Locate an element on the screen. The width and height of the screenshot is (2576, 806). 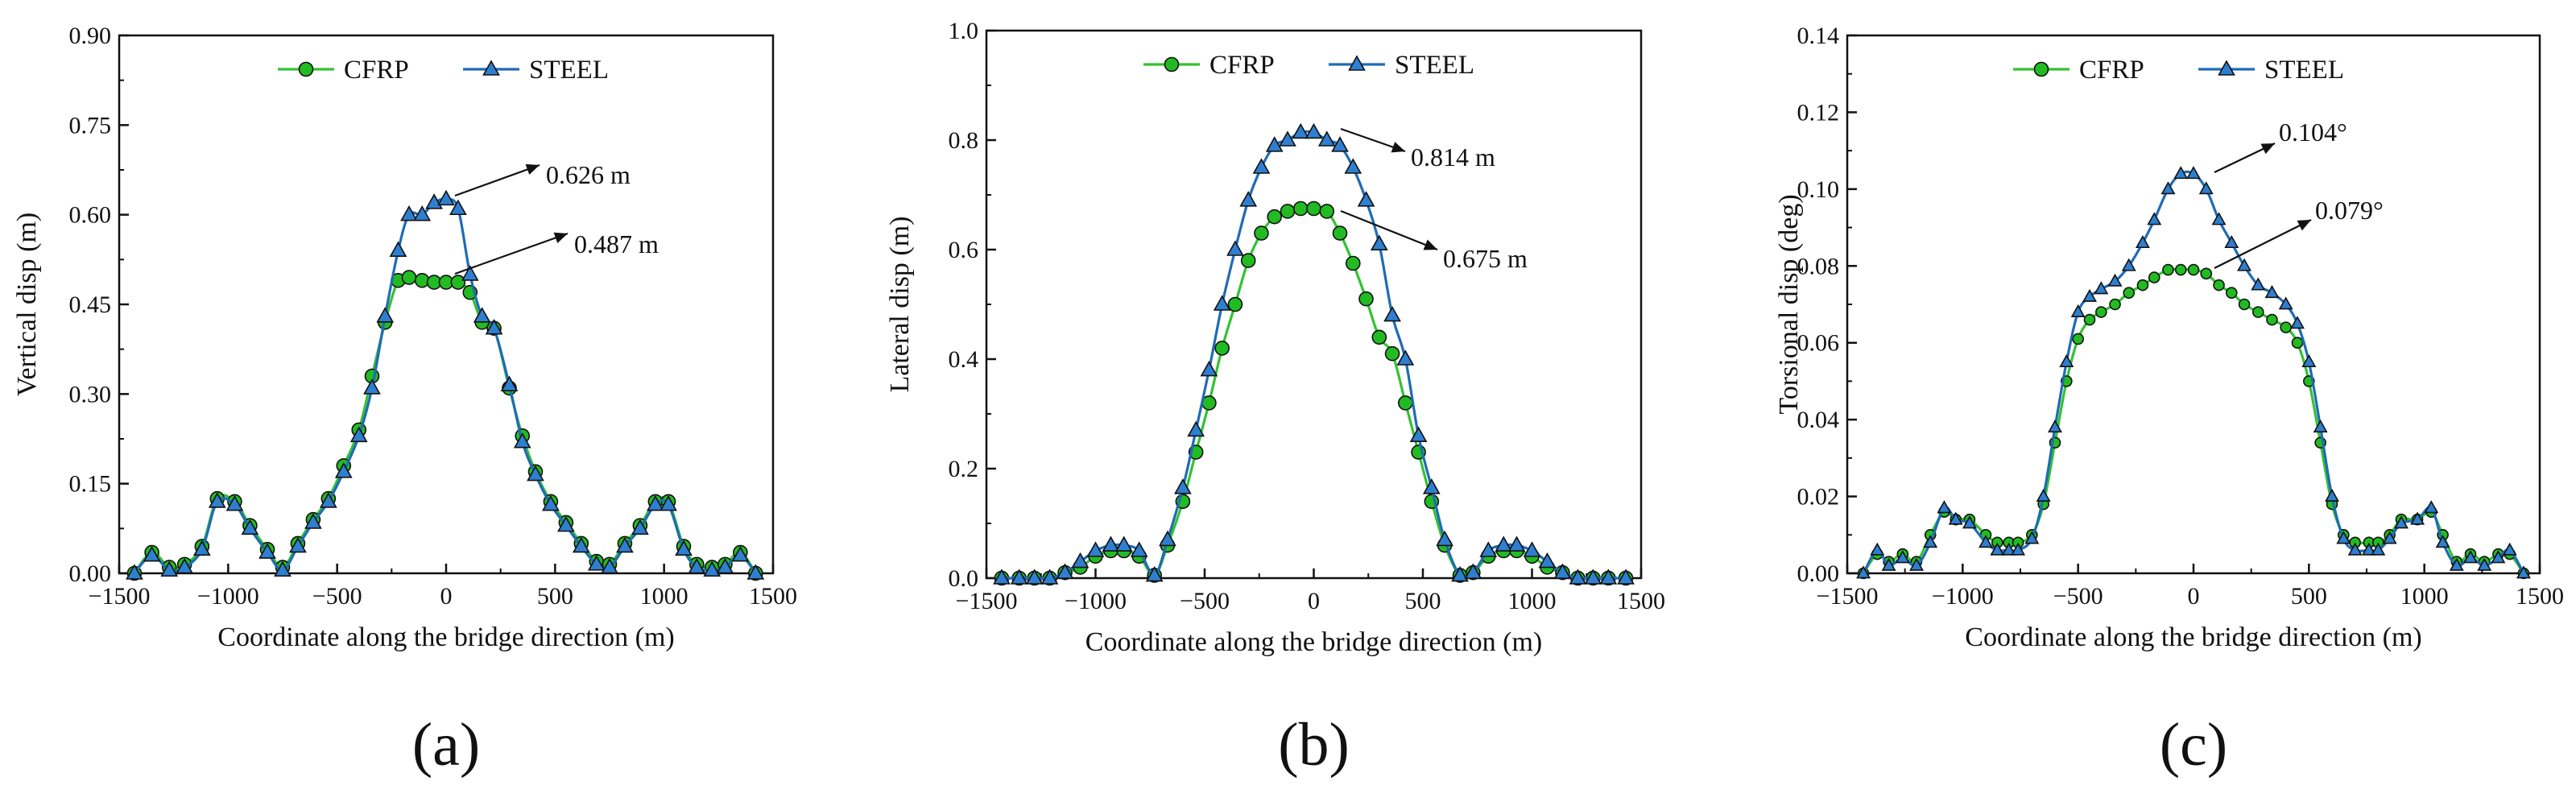
annotation-label: 0.675 m is located at coordinates (1486, 259).